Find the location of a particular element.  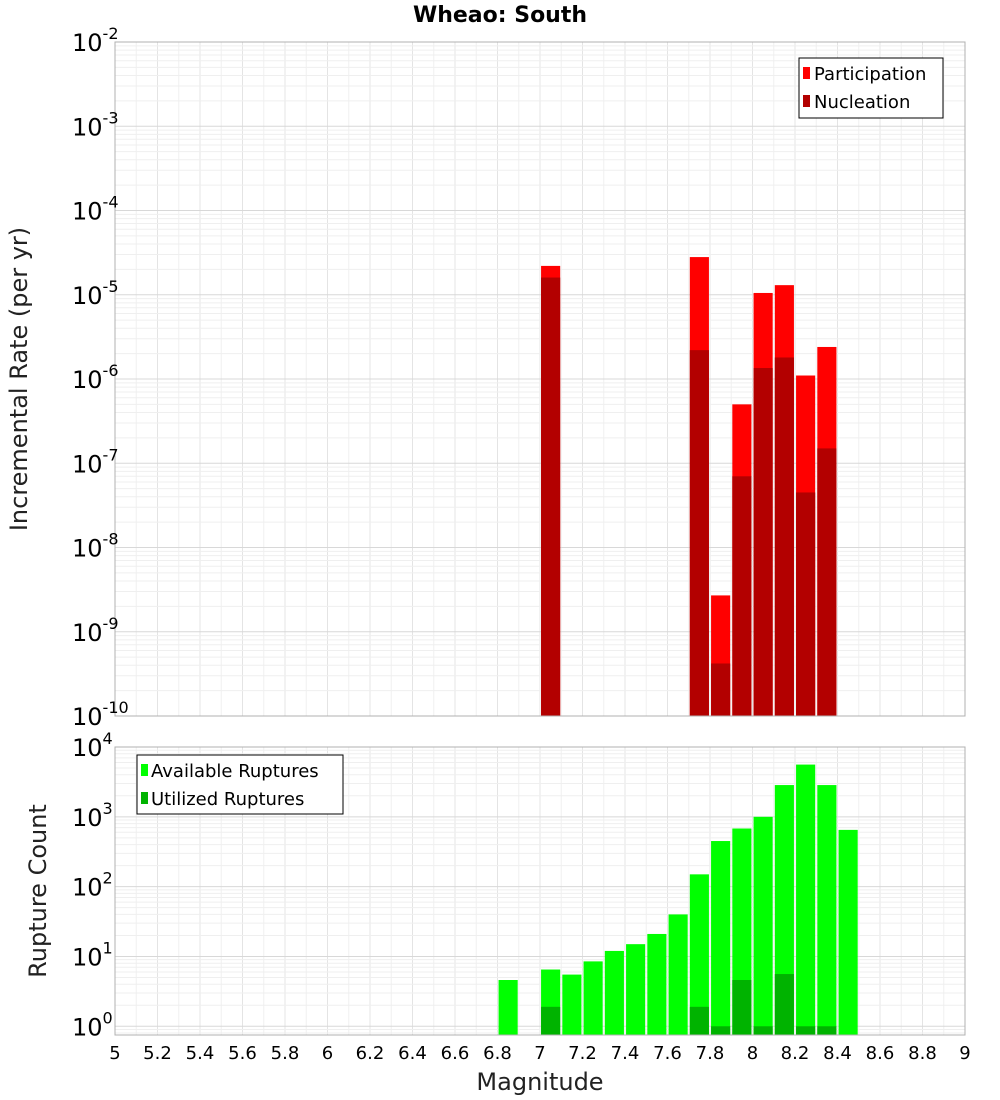

legend-swatch-available-ruptures is located at coordinates (144, 770).